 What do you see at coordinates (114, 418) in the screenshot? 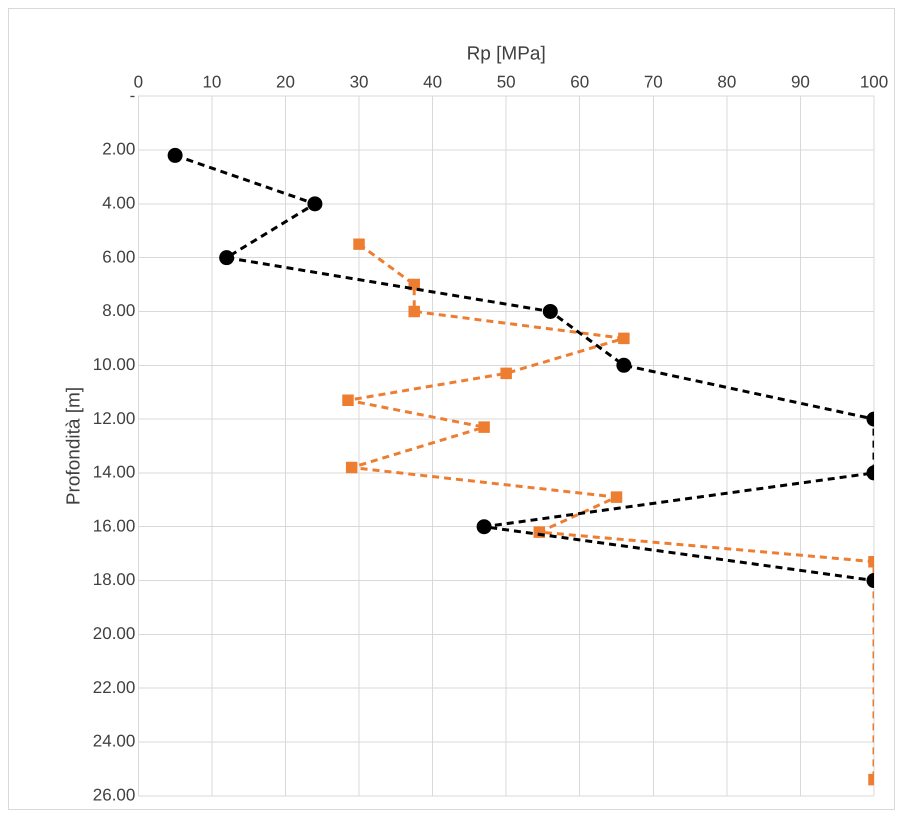
I see `y-tick-label: 12.00` at bounding box center [114, 418].